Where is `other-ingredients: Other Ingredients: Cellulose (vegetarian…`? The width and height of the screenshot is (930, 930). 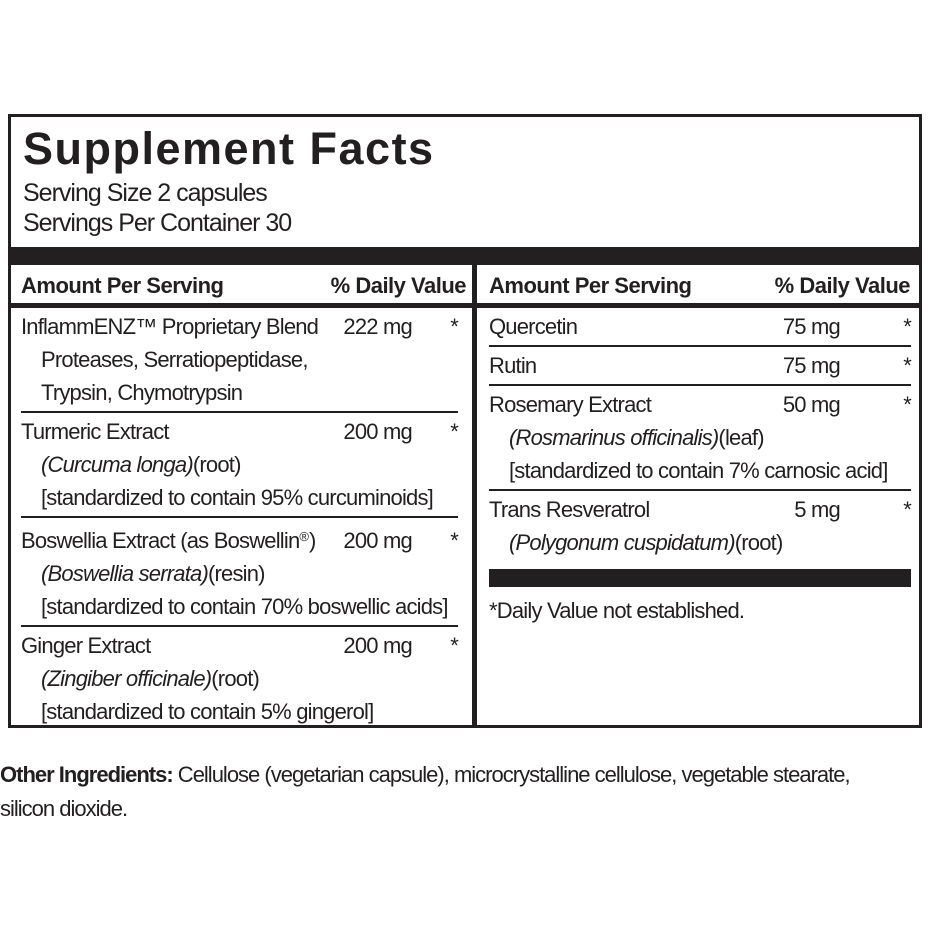
other-ingredients: Other Ingredients: Cellulose (vegetarian… is located at coordinates (465, 792).